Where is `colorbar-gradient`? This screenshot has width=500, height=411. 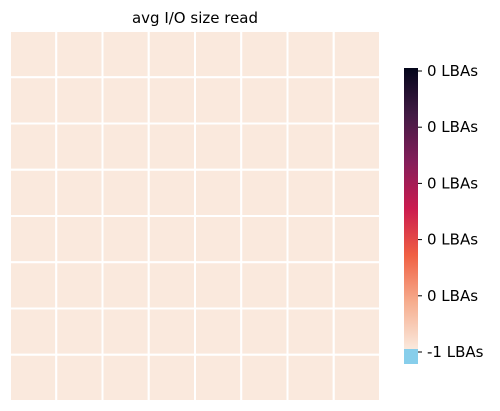
colorbar-gradient is located at coordinates (411, 208).